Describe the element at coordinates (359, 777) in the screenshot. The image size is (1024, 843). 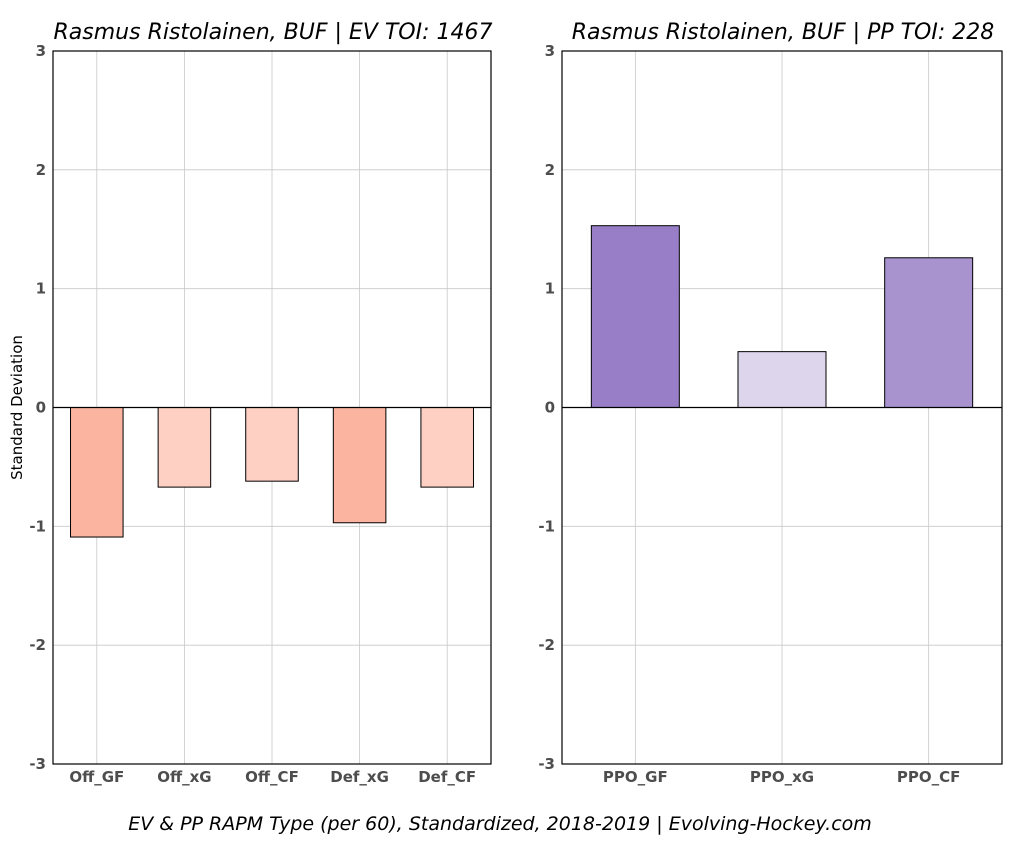
I see `x-tick-label: Def_xG` at that location.